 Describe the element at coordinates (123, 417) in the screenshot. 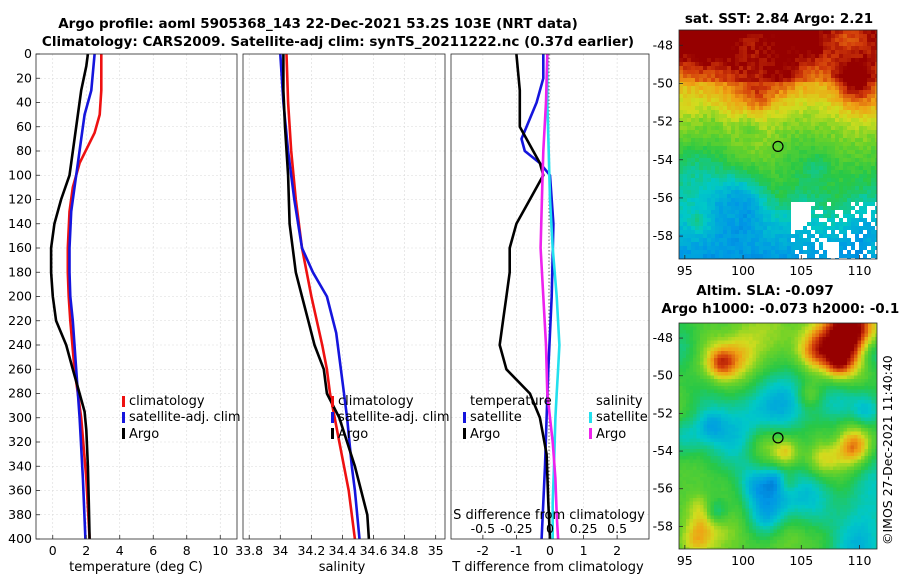

I see `legend-swatch-satellite` at that location.